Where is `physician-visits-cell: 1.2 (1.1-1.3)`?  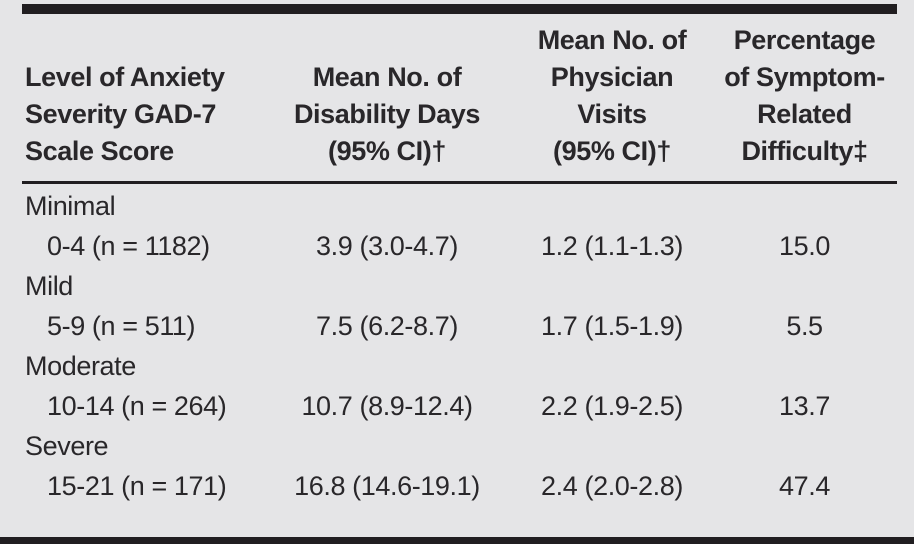 physician-visits-cell: 1.2 (1.1-1.3) is located at coordinates (612, 246).